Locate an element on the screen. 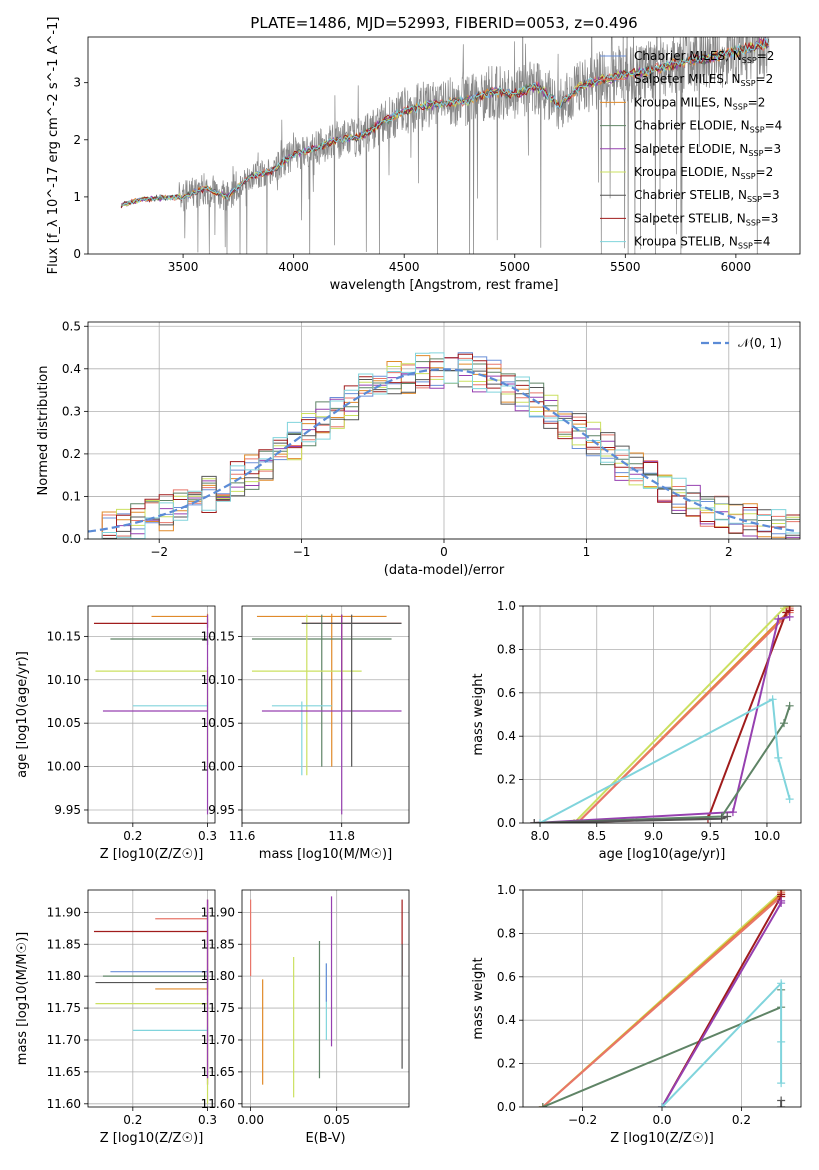 The width and height of the screenshot is (819, 1170). x-axis-label: mass [log10(M/M☉)] is located at coordinates (325, 854).